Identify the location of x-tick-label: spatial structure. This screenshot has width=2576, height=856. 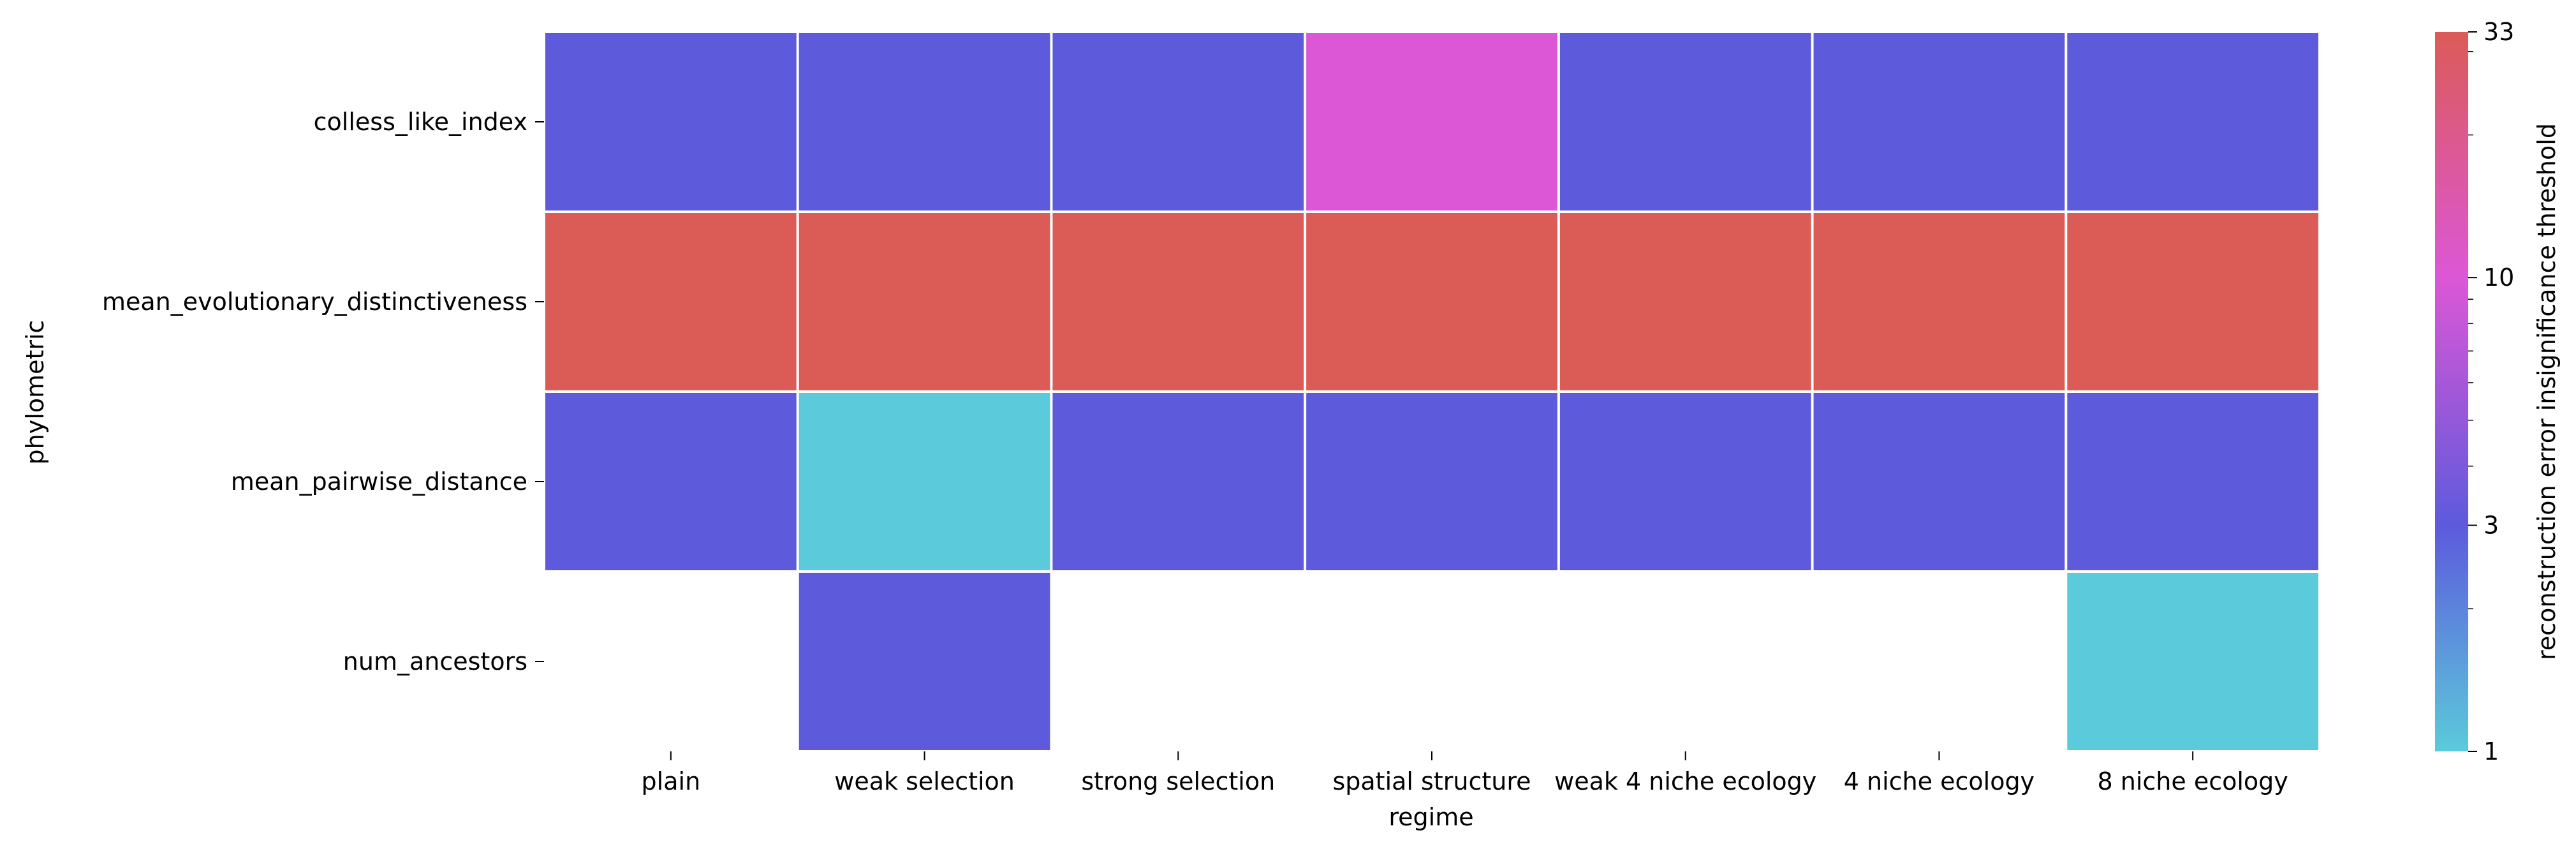
(1431, 781).